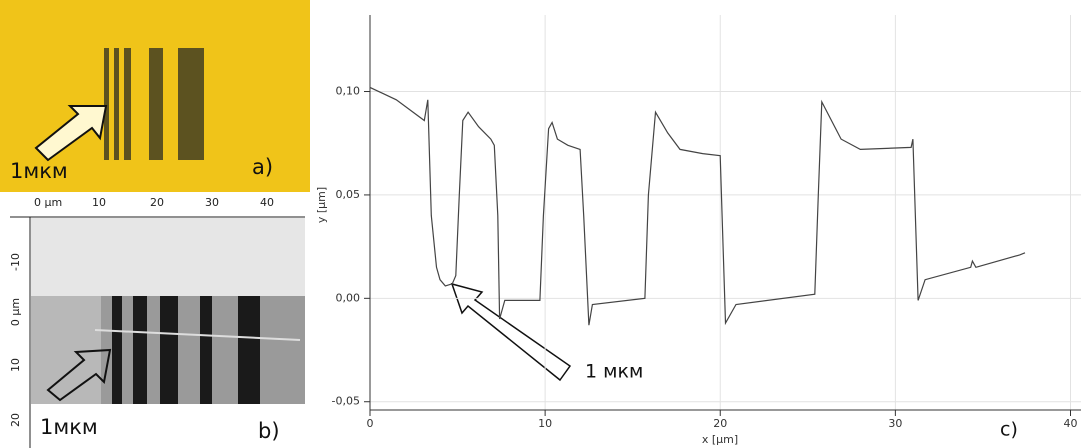  What do you see at coordinates (348, 194) in the screenshot?
I see `y-tick-label: 0,05` at bounding box center [348, 194].